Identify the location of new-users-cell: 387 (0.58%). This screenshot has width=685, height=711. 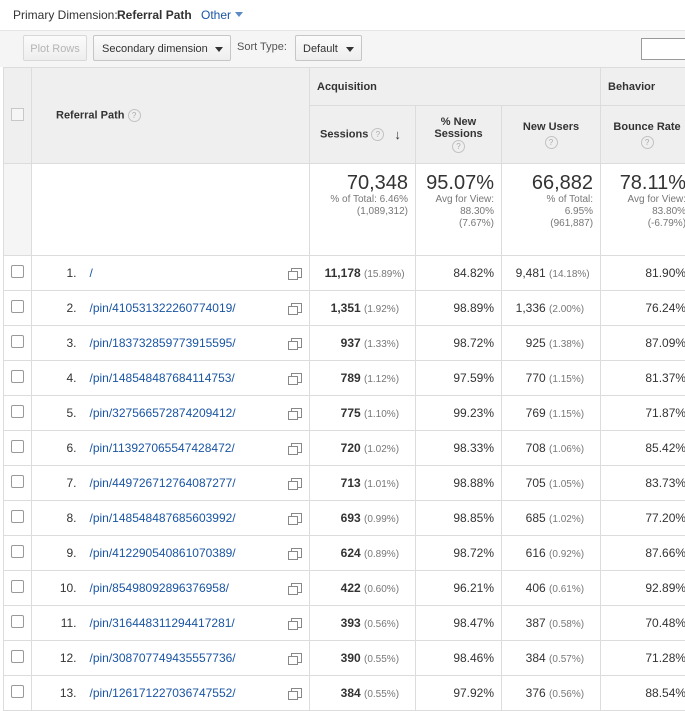
(551, 623).